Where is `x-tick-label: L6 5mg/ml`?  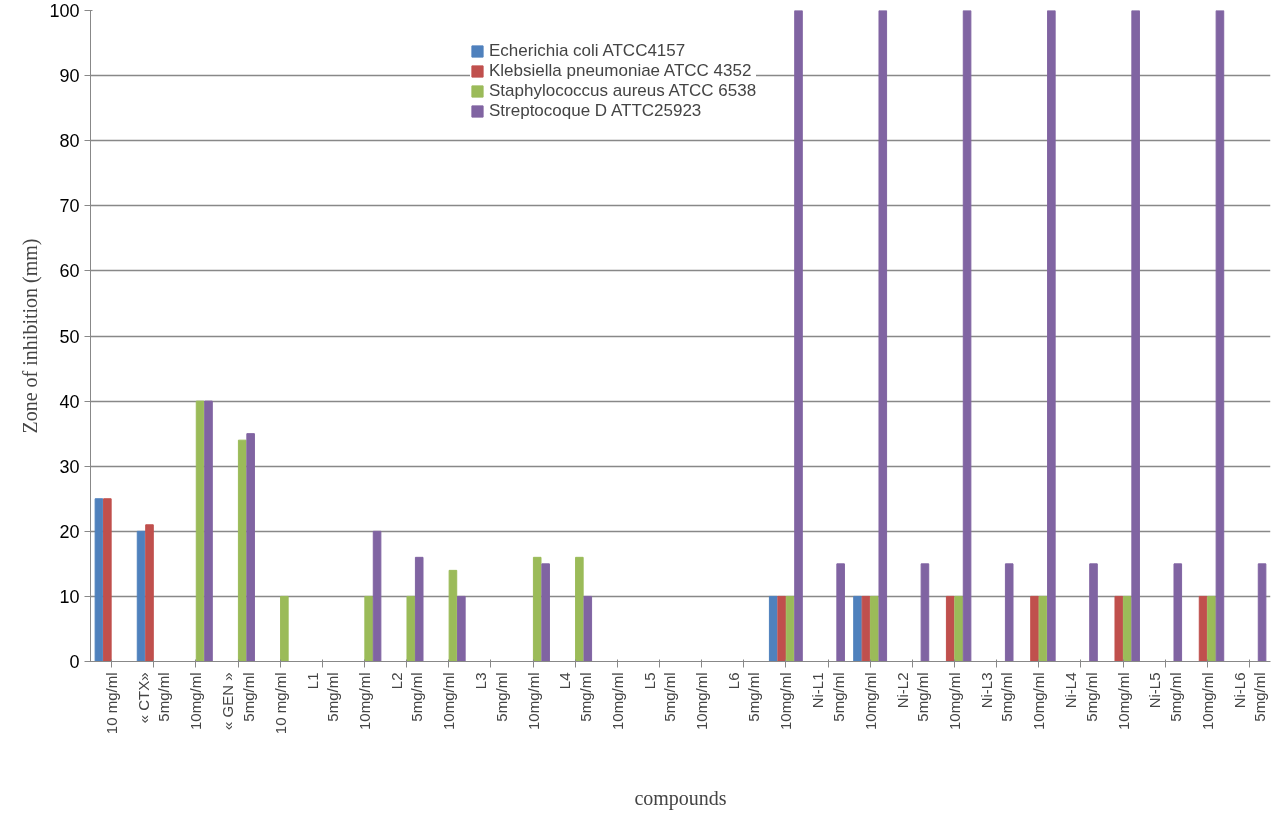
x-tick-label: L6 5mg/ml is located at coordinates (744, 697).